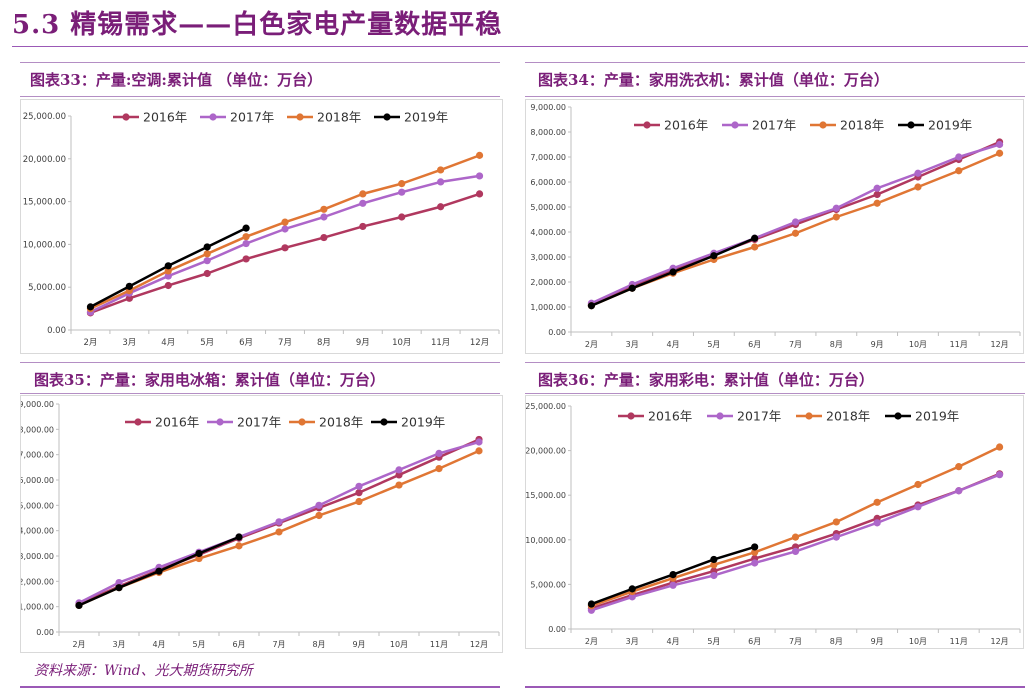 The height and width of the screenshot is (690, 1033). I want to click on series-line-2017, so click(796, 542).